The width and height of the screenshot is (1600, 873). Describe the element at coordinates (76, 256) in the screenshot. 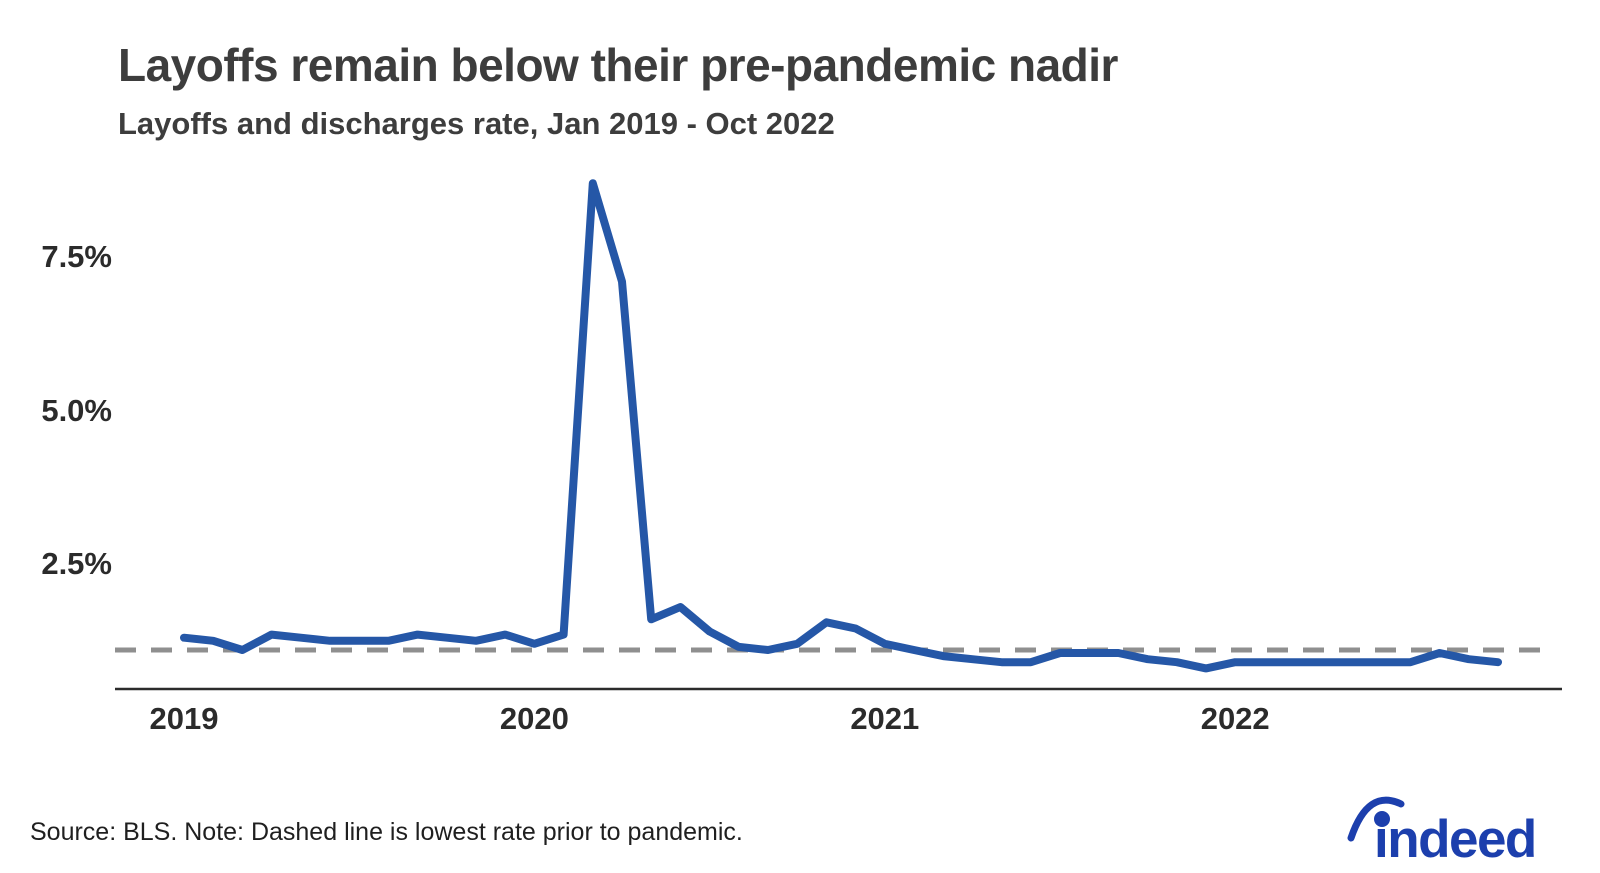

I see `y-axis-tick-7-5: 7.5%` at that location.